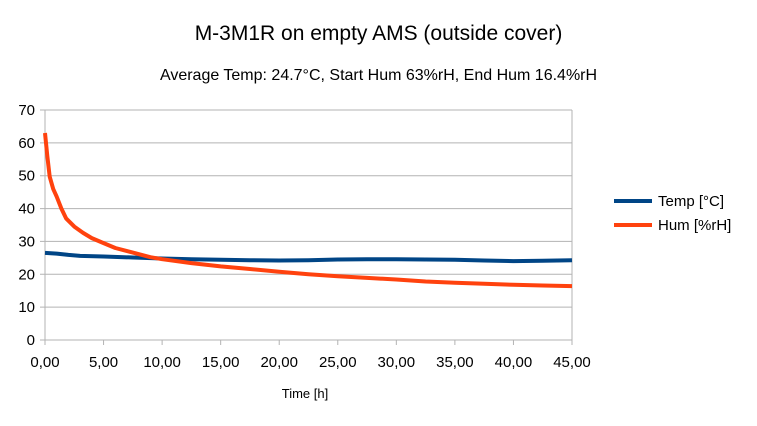  Describe the element at coordinates (26, 176) in the screenshot. I see `y-tick-label: 50` at that location.